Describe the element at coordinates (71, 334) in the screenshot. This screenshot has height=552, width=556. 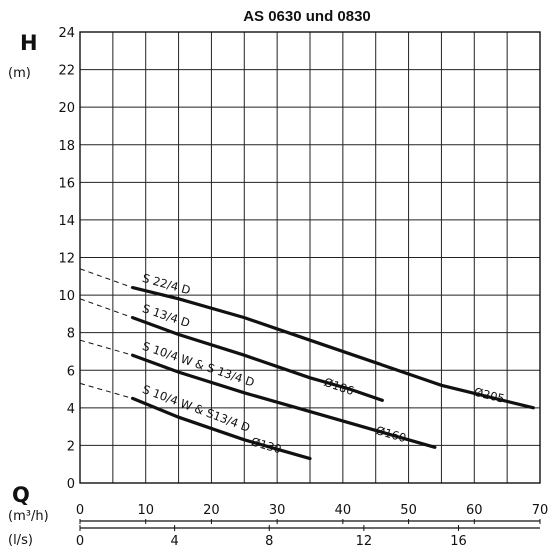
I see `y-tick-label: 8` at that location.